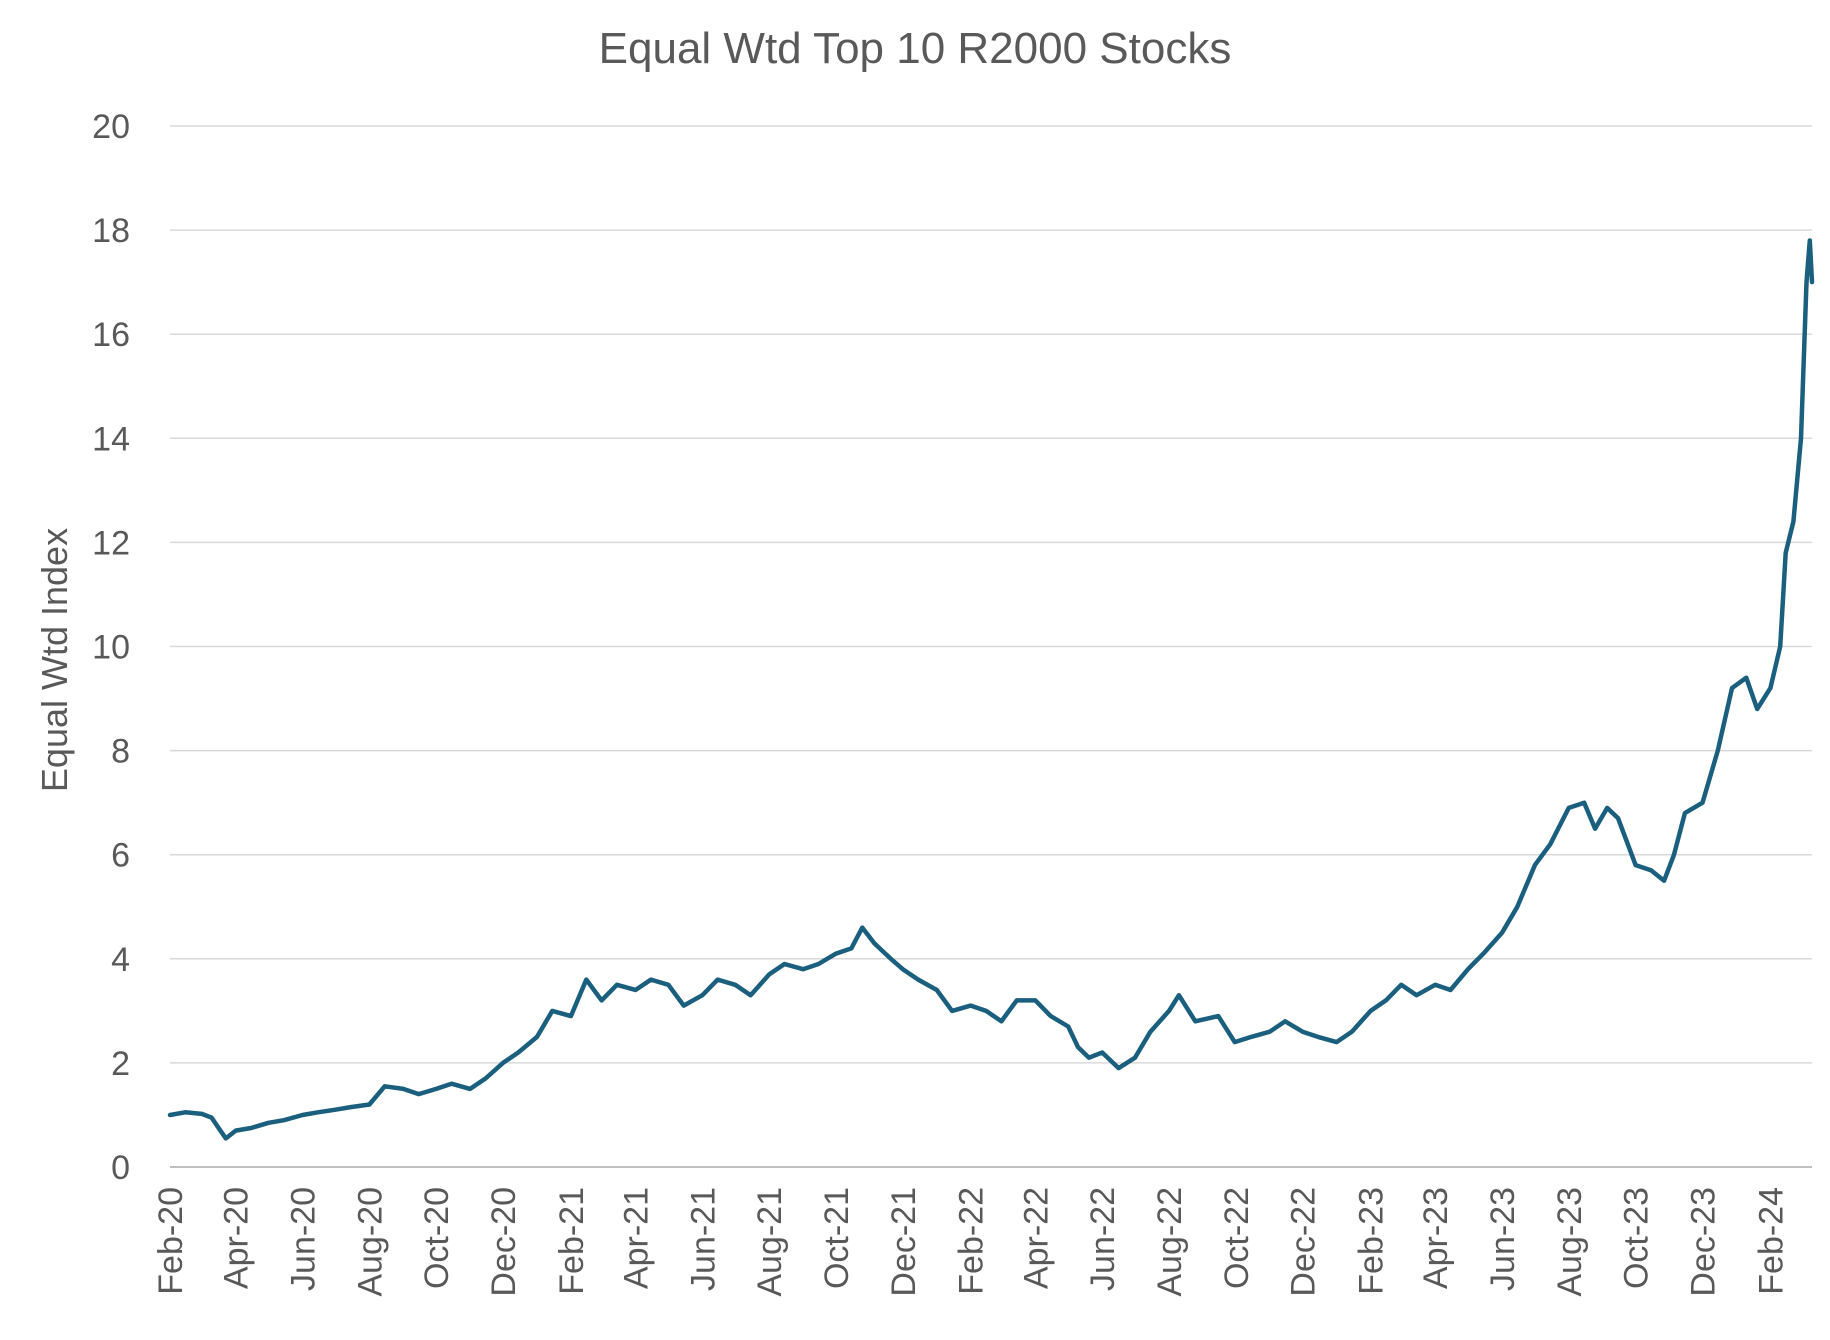  I want to click on x-tick-label: Aug-21, so click(770, 1242).